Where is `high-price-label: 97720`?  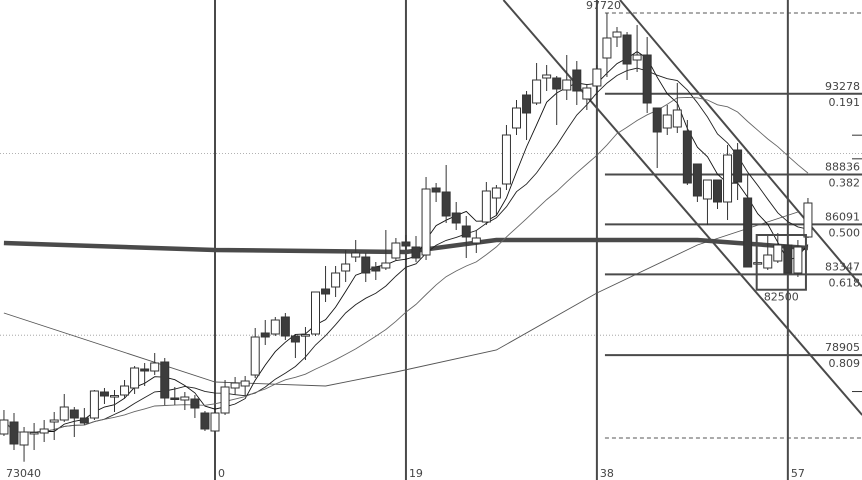
high-price-label: 97720 is located at coordinates (603, 6).